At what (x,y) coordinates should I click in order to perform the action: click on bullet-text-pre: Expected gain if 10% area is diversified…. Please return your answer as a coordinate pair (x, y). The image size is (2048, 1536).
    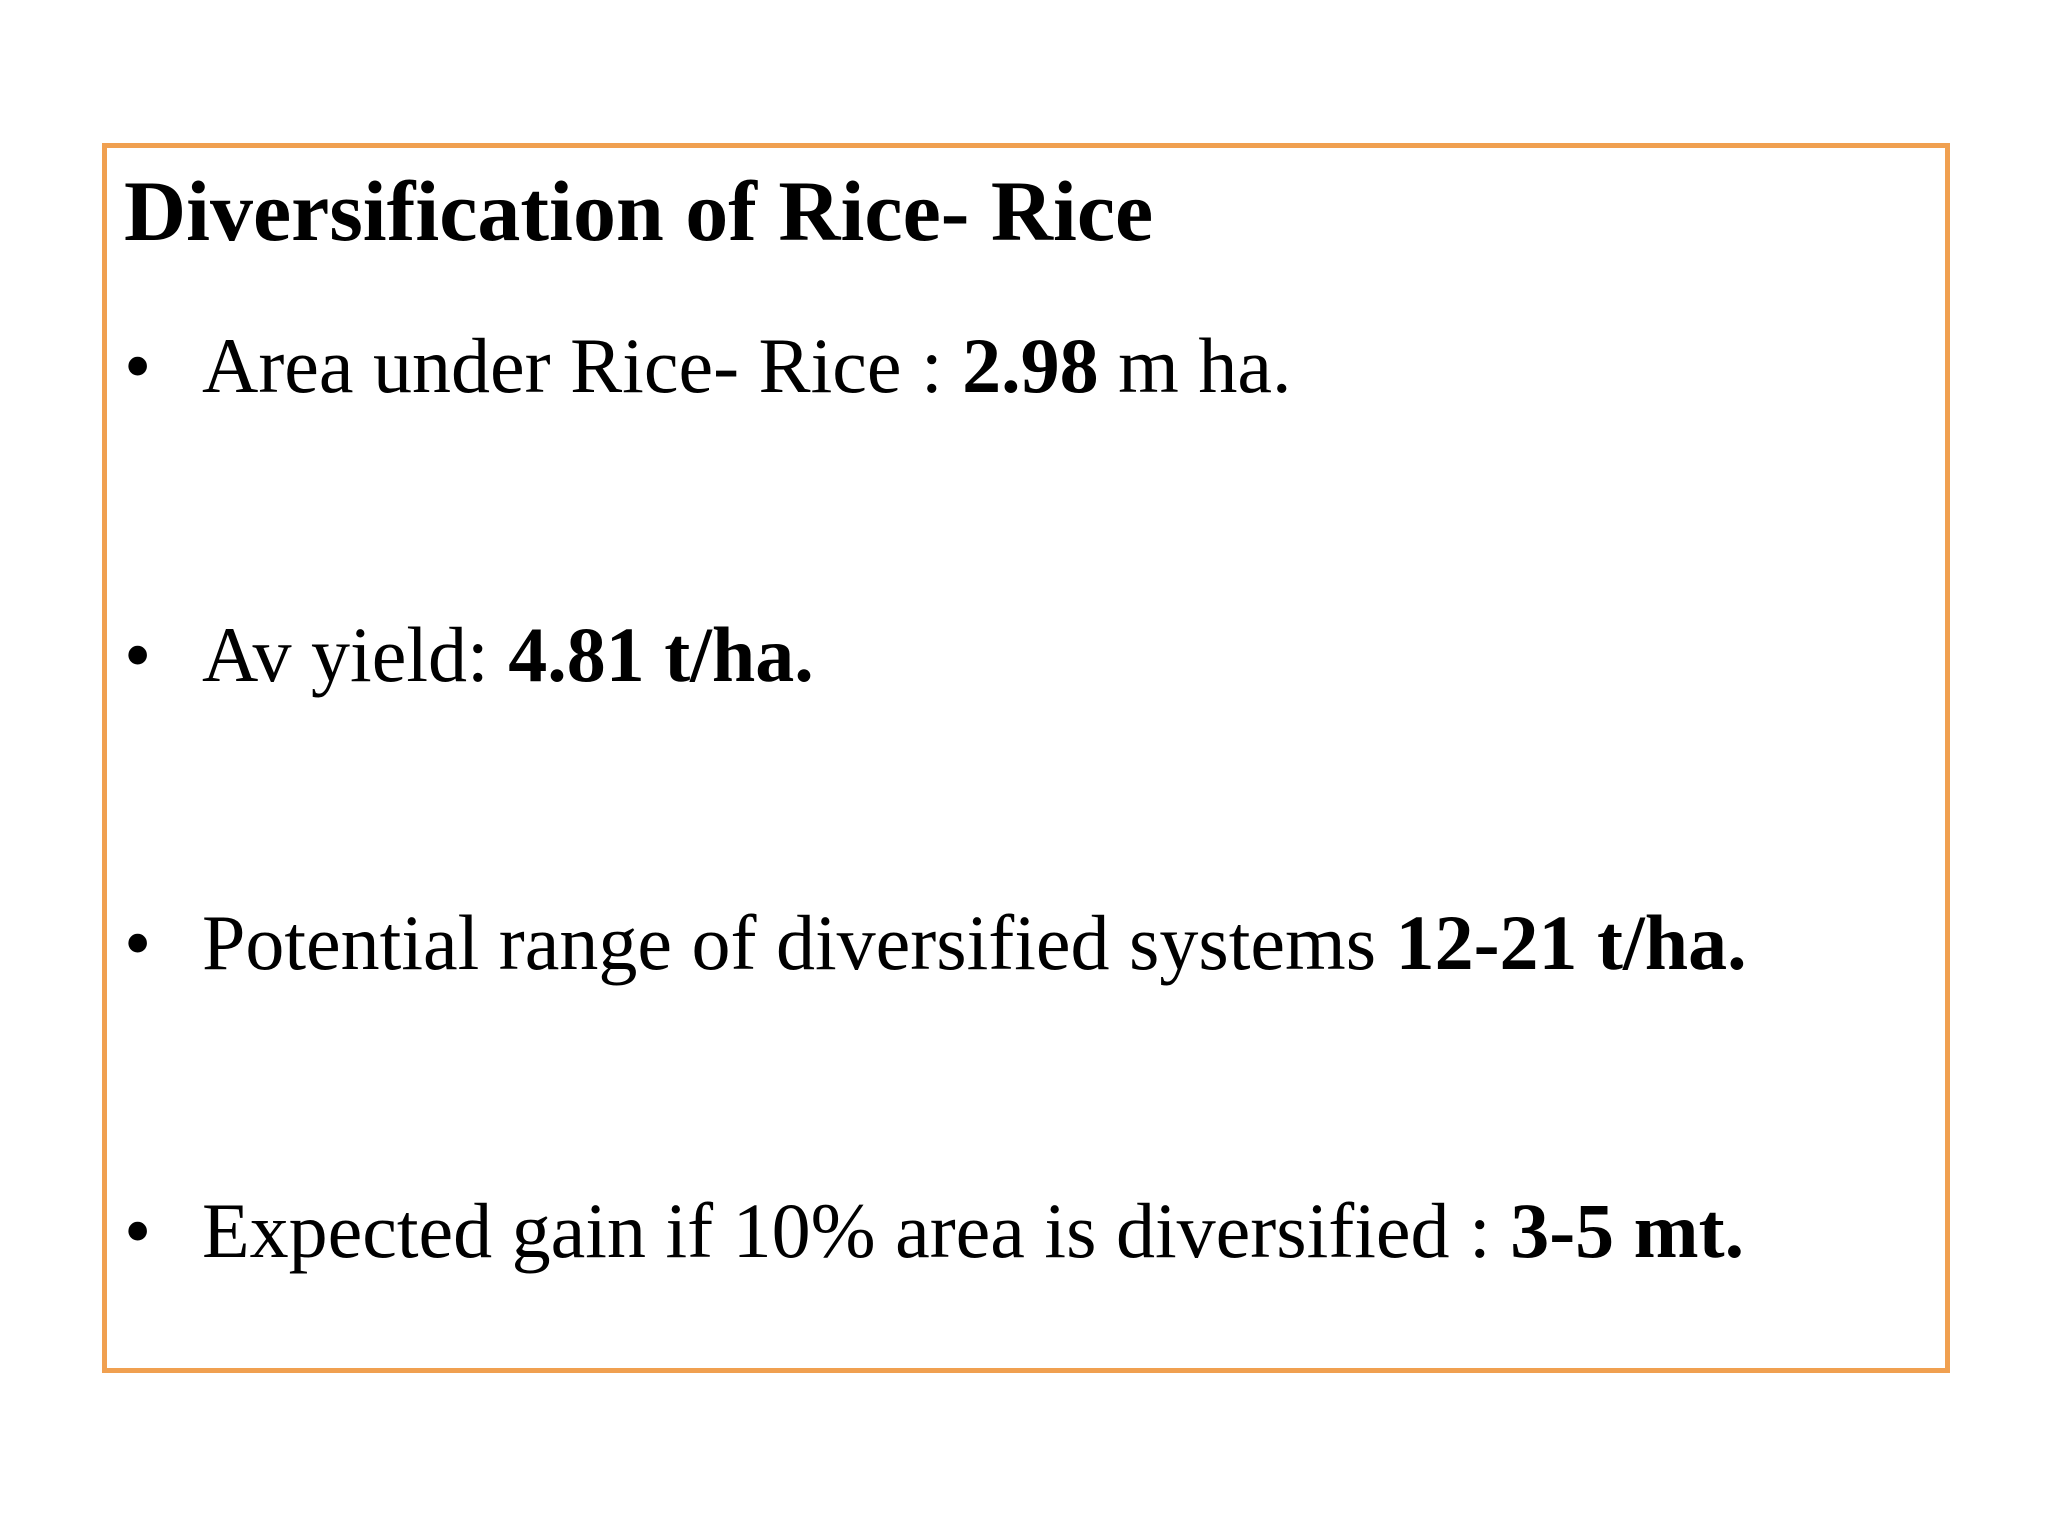
    Looking at the image, I should click on (856, 1230).